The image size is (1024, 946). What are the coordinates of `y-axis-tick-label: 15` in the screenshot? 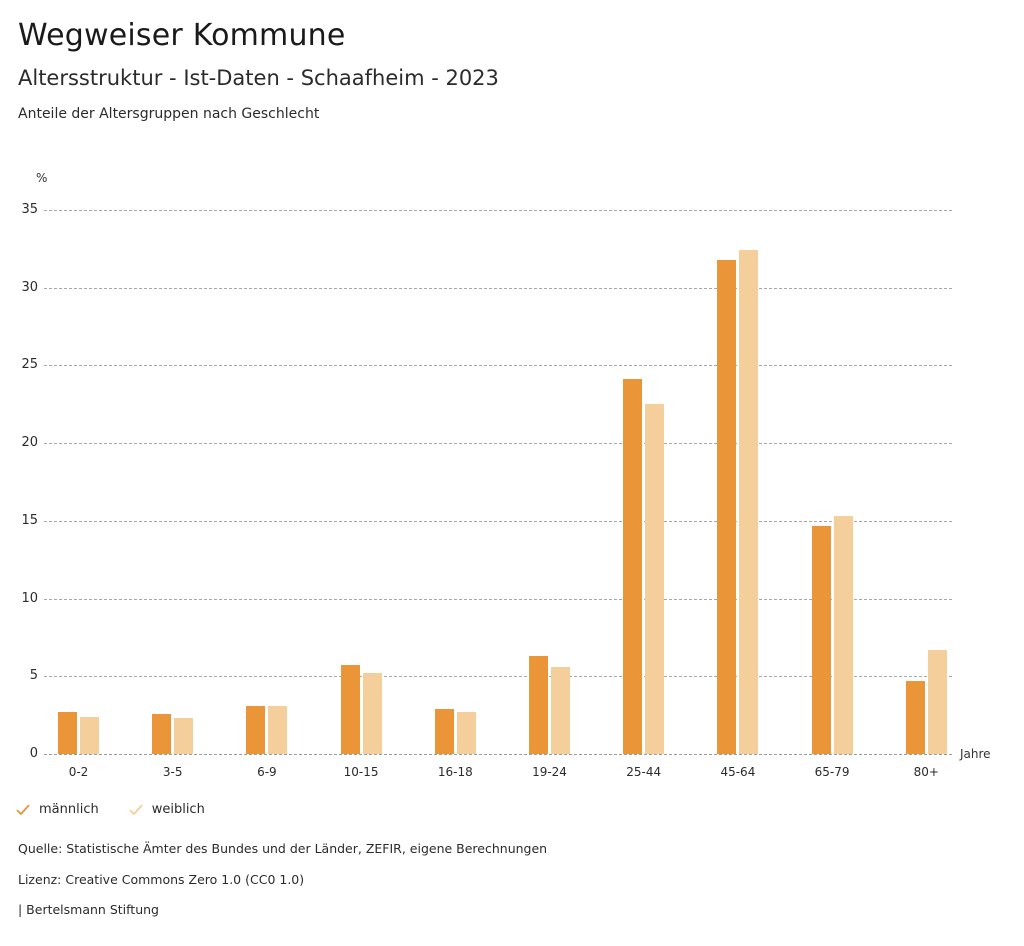 It's located at (29, 520).